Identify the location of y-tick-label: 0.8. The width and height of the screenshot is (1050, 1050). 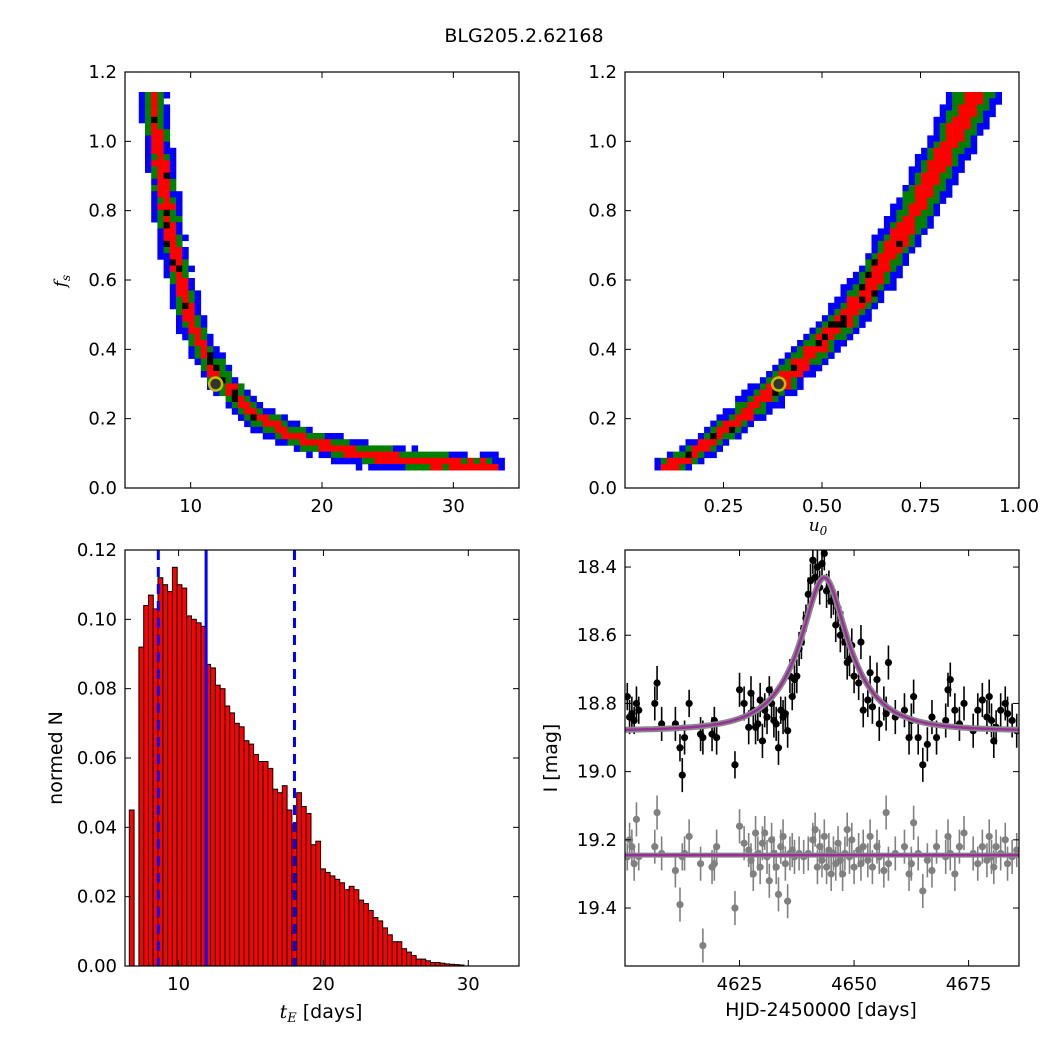
(602, 211).